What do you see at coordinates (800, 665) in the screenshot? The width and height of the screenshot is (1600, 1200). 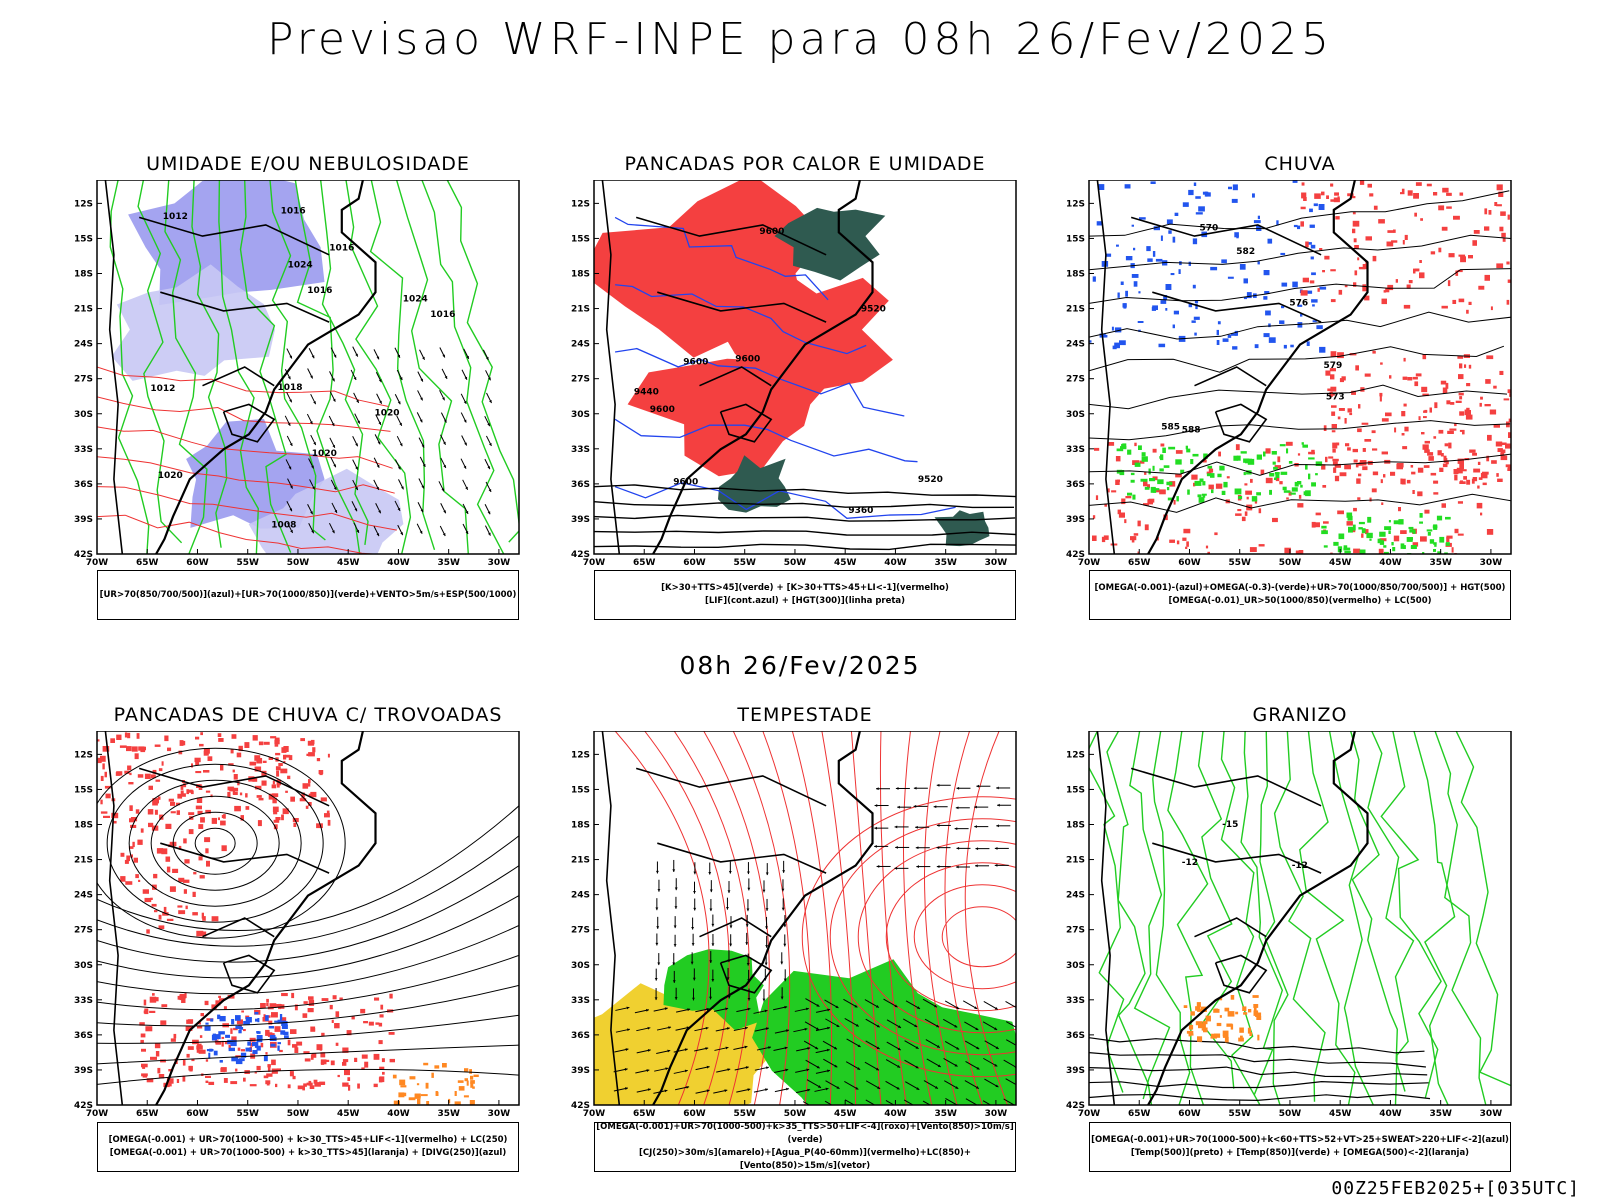 I see `valid-time-label: 08h 26/Fev/2025` at bounding box center [800, 665].